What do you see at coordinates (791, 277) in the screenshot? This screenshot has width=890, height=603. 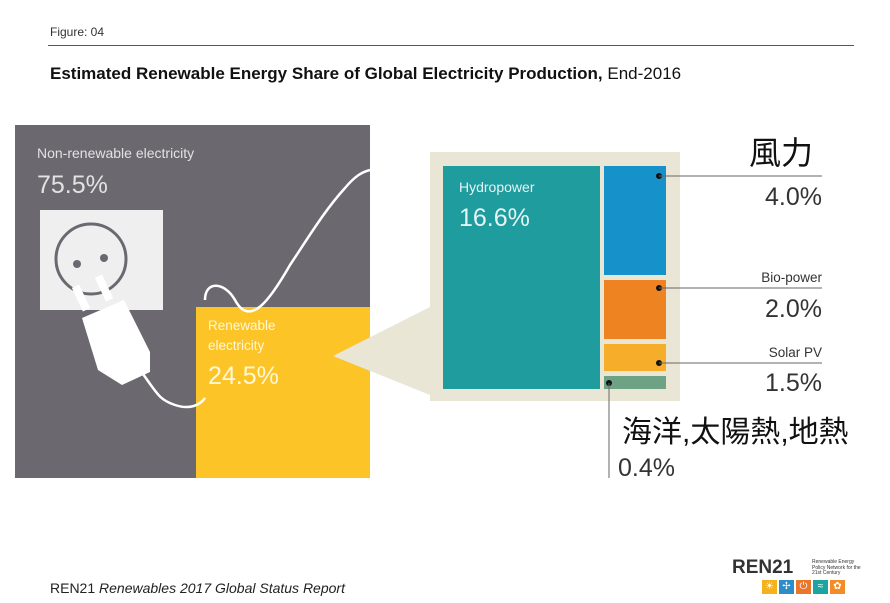 I see `bio-label: Bio-power` at bounding box center [791, 277].